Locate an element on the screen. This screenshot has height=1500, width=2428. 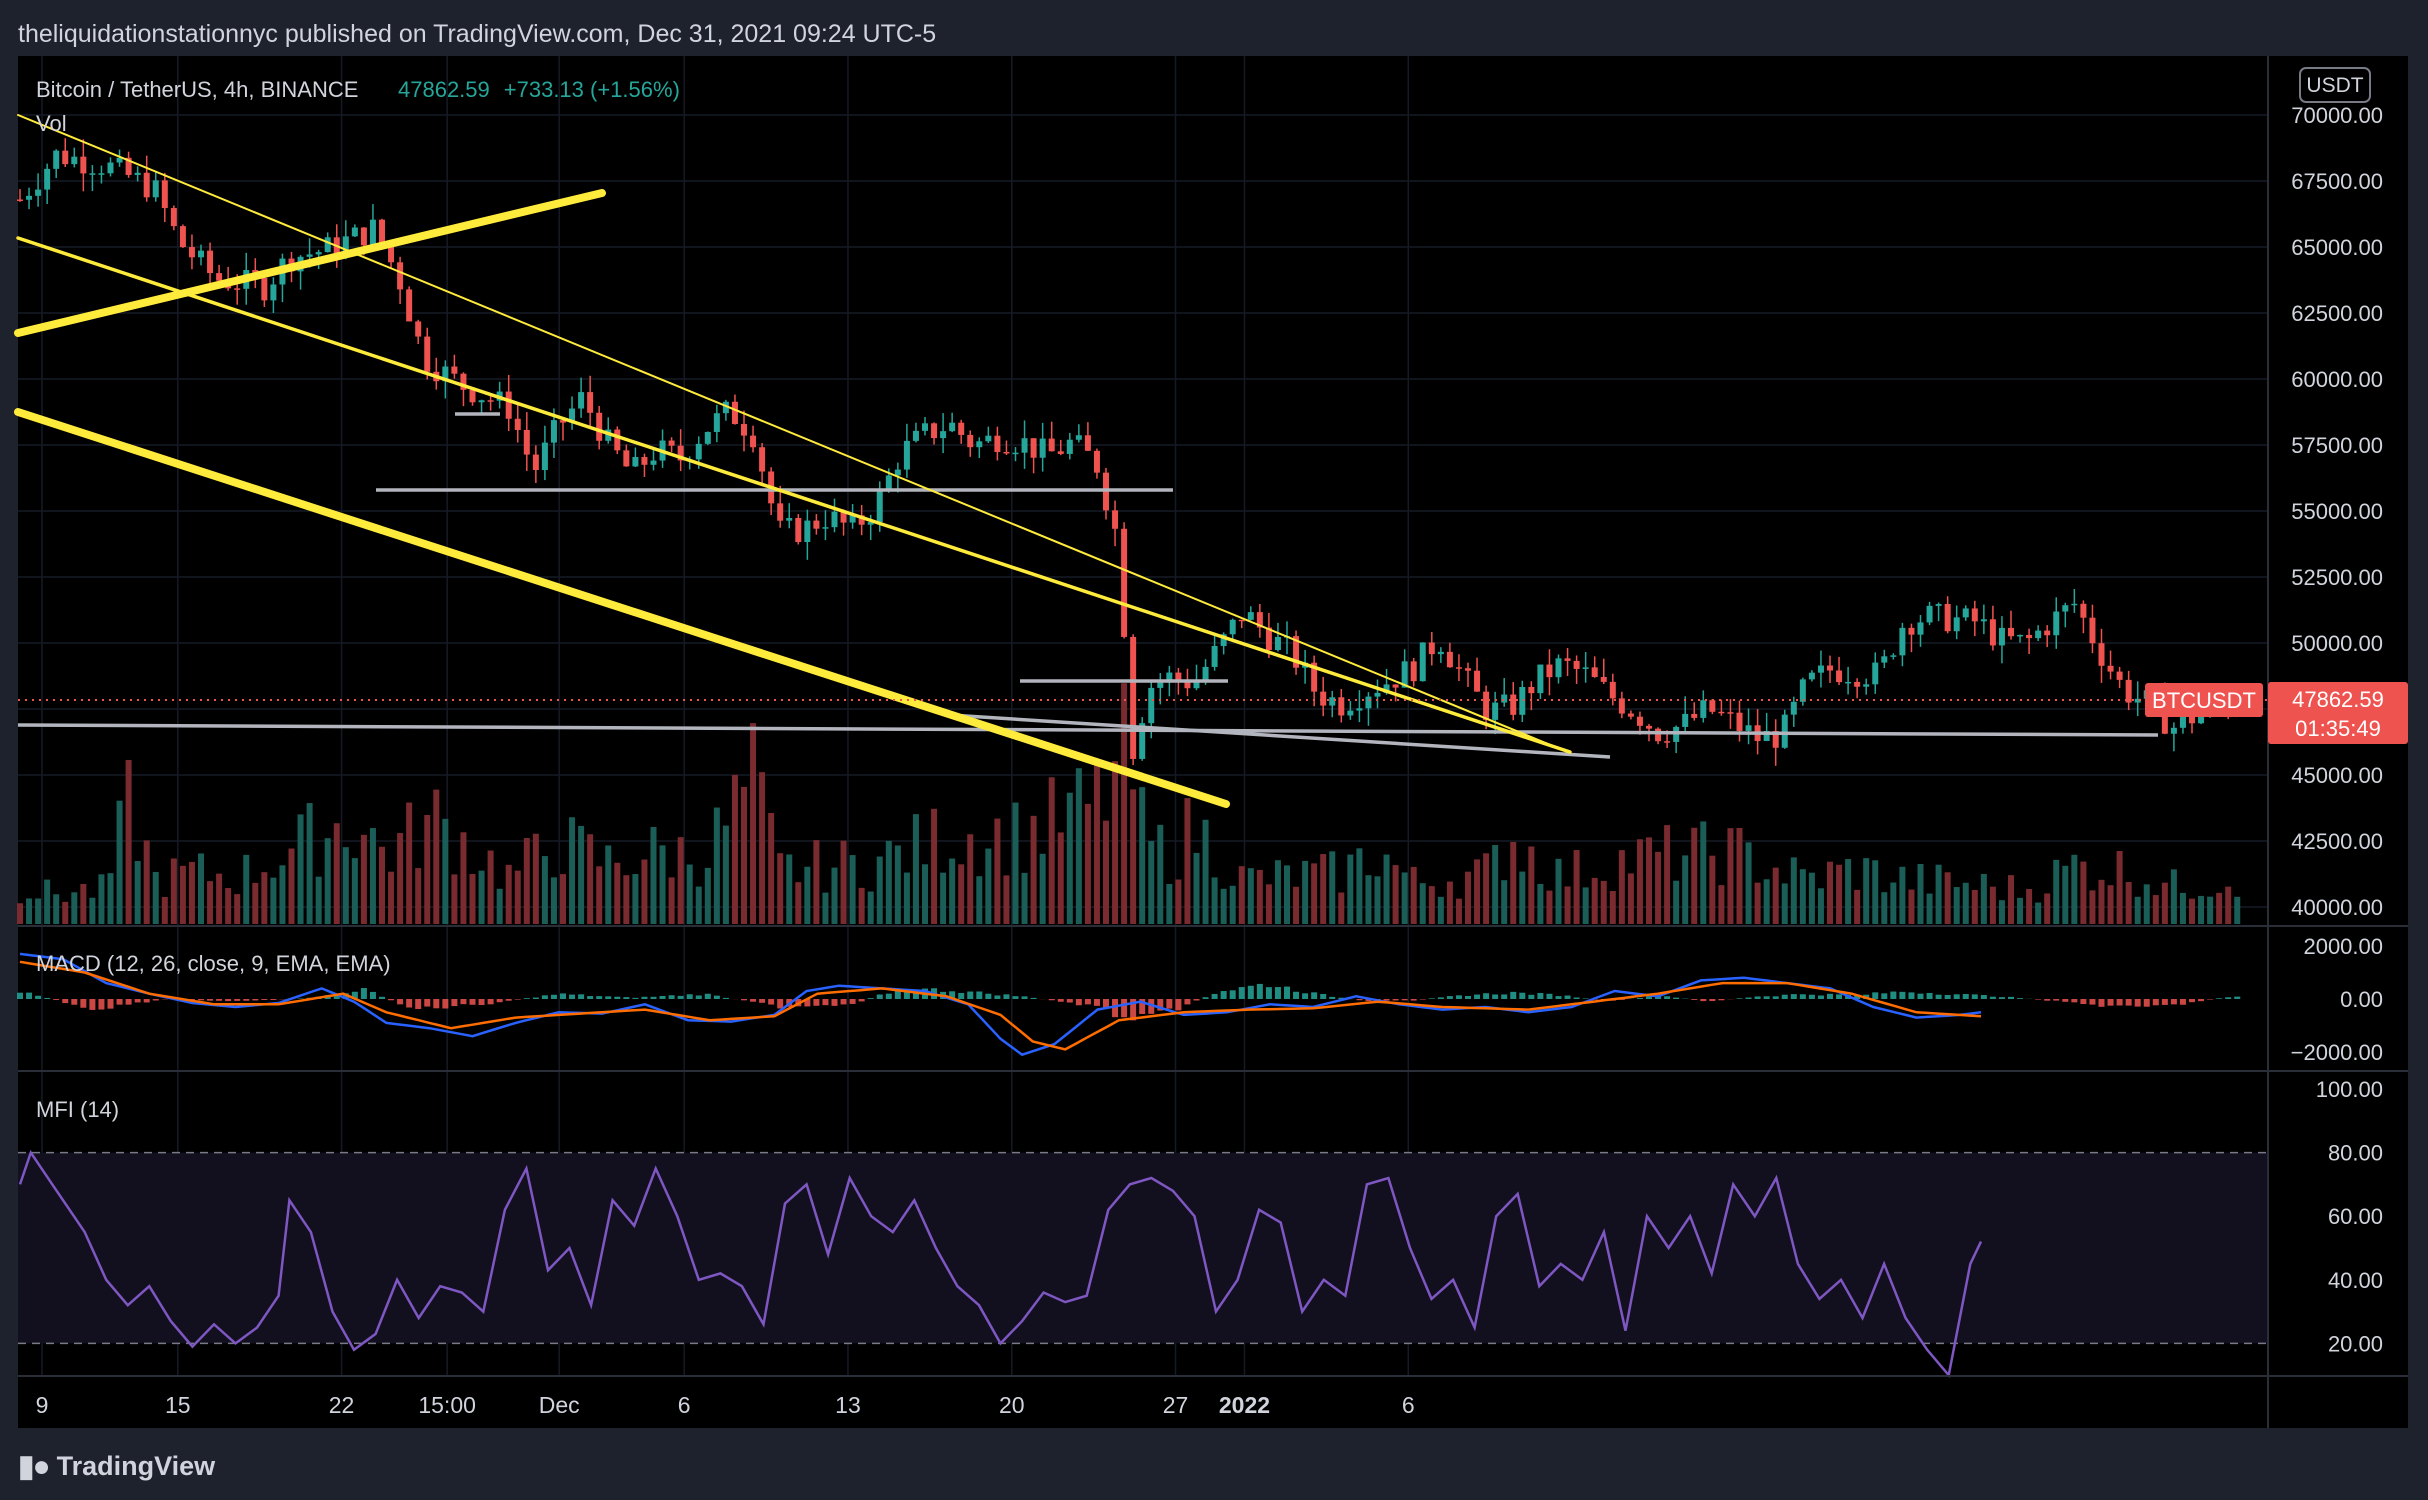
mfi-tick-label: 80.00 is located at coordinates (2355, 1153).